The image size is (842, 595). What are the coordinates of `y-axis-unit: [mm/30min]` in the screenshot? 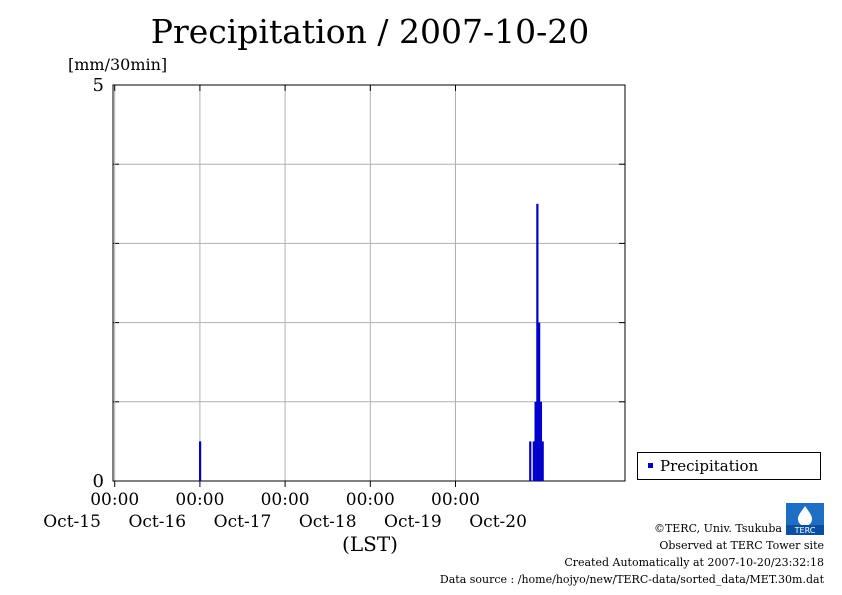 It's located at (118, 64).